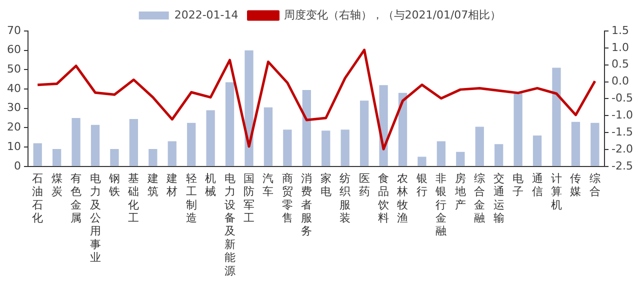 Image resolution: width=640 pixels, height=283 pixels. I want to click on y2-tick-label: -1.5, so click(623, 131).